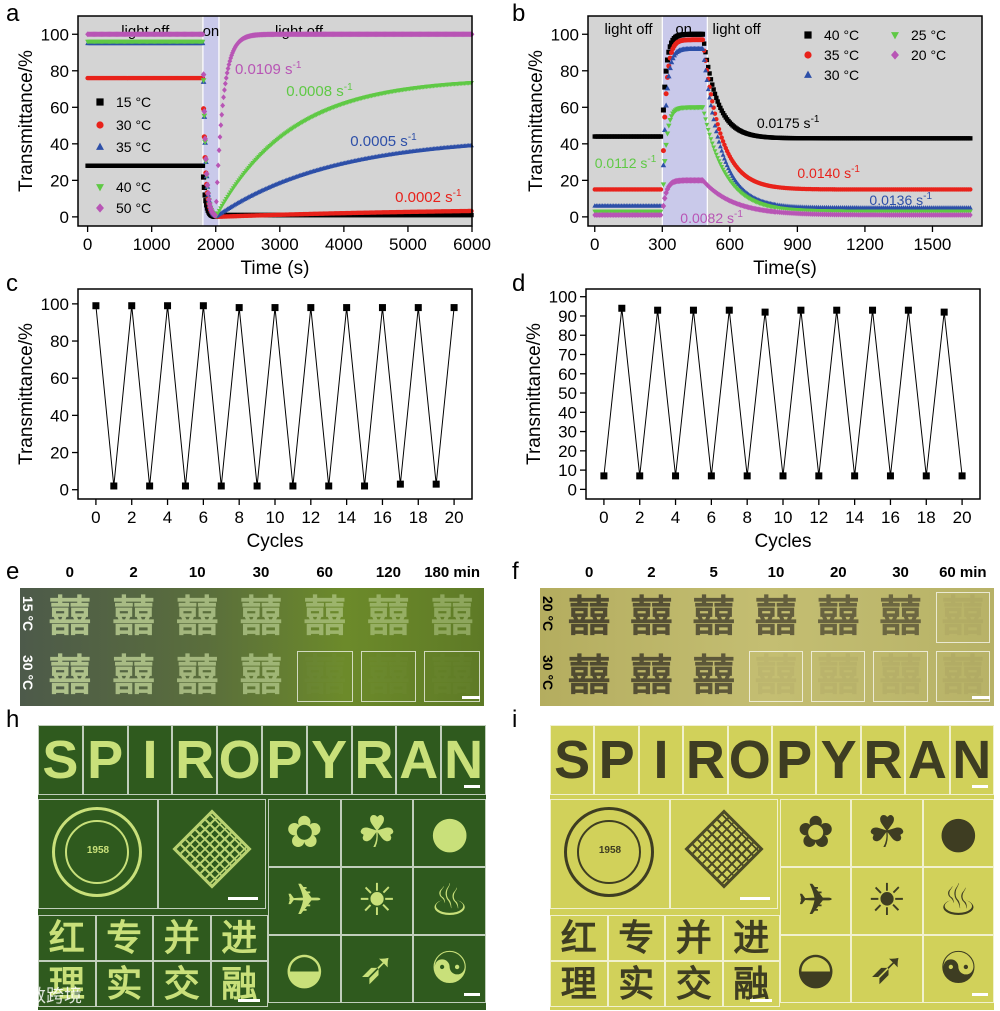  Describe the element at coordinates (123, 155) in the screenshot. I see `legend-a: 15 °C 30 °C 35 °C 40 °C 50 °C` at that location.